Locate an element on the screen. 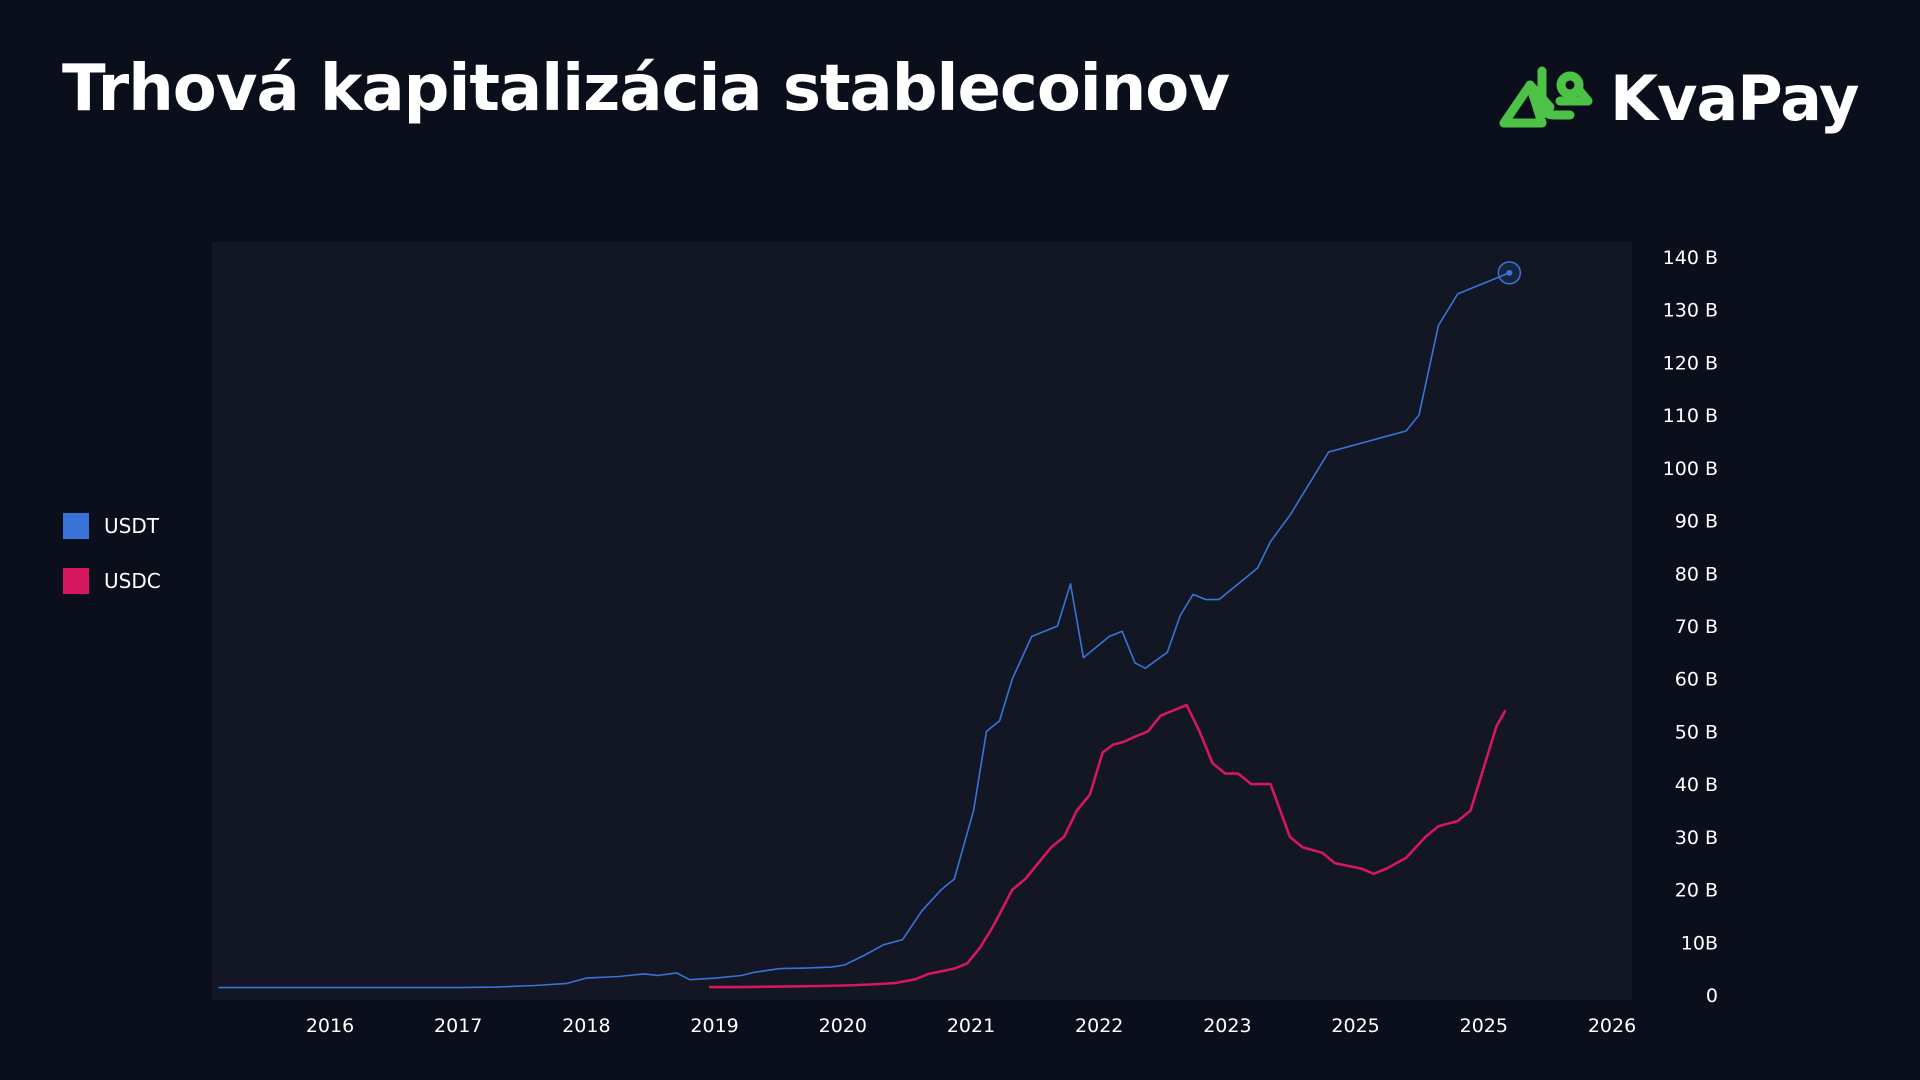 The height and width of the screenshot is (1080, 1920). y-tick-label: 70 B is located at coordinates (1696, 627).